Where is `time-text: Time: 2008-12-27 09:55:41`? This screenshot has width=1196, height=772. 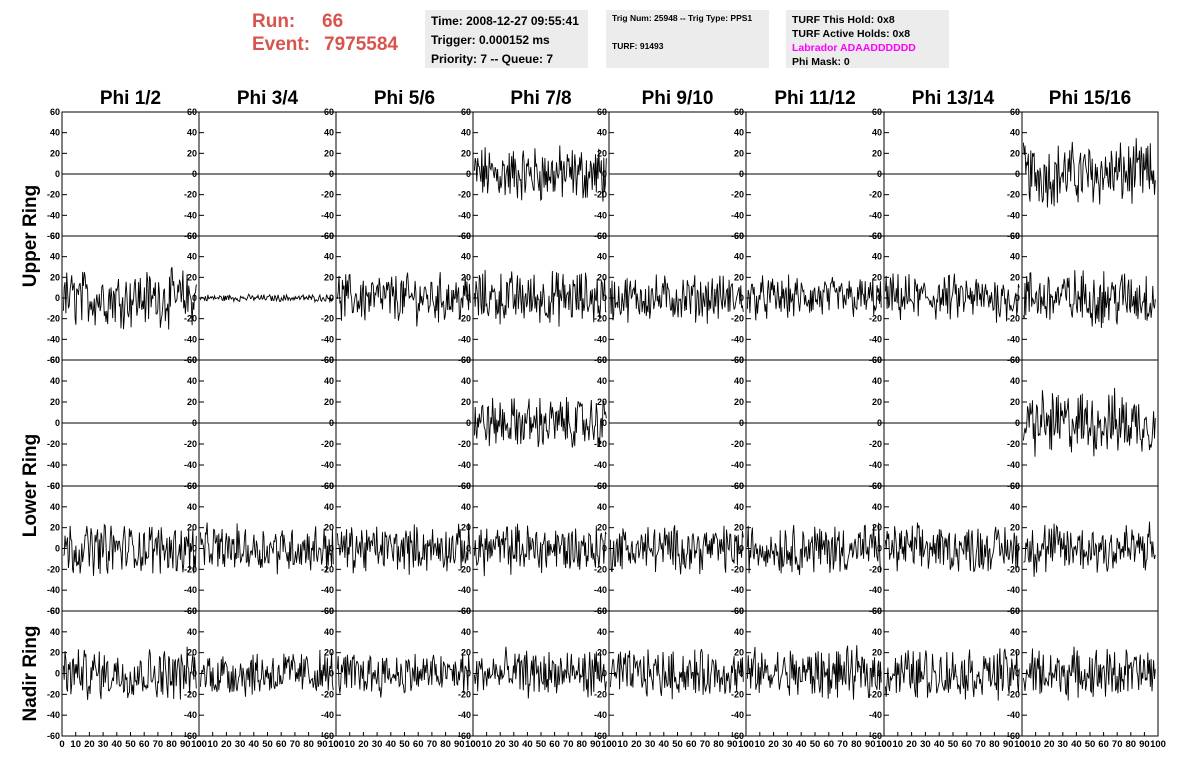 time-text: Time: 2008-12-27 09:55:41 is located at coordinates (505, 21).